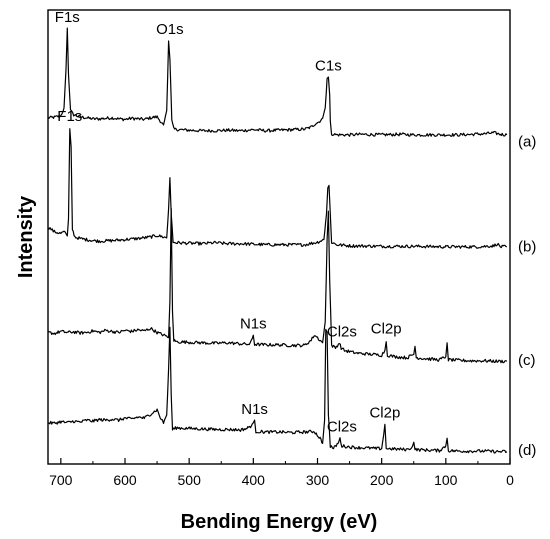  Describe the element at coordinates (527, 296) in the screenshot. I see `series-labels: (a) (b) (c) (d)` at that location.